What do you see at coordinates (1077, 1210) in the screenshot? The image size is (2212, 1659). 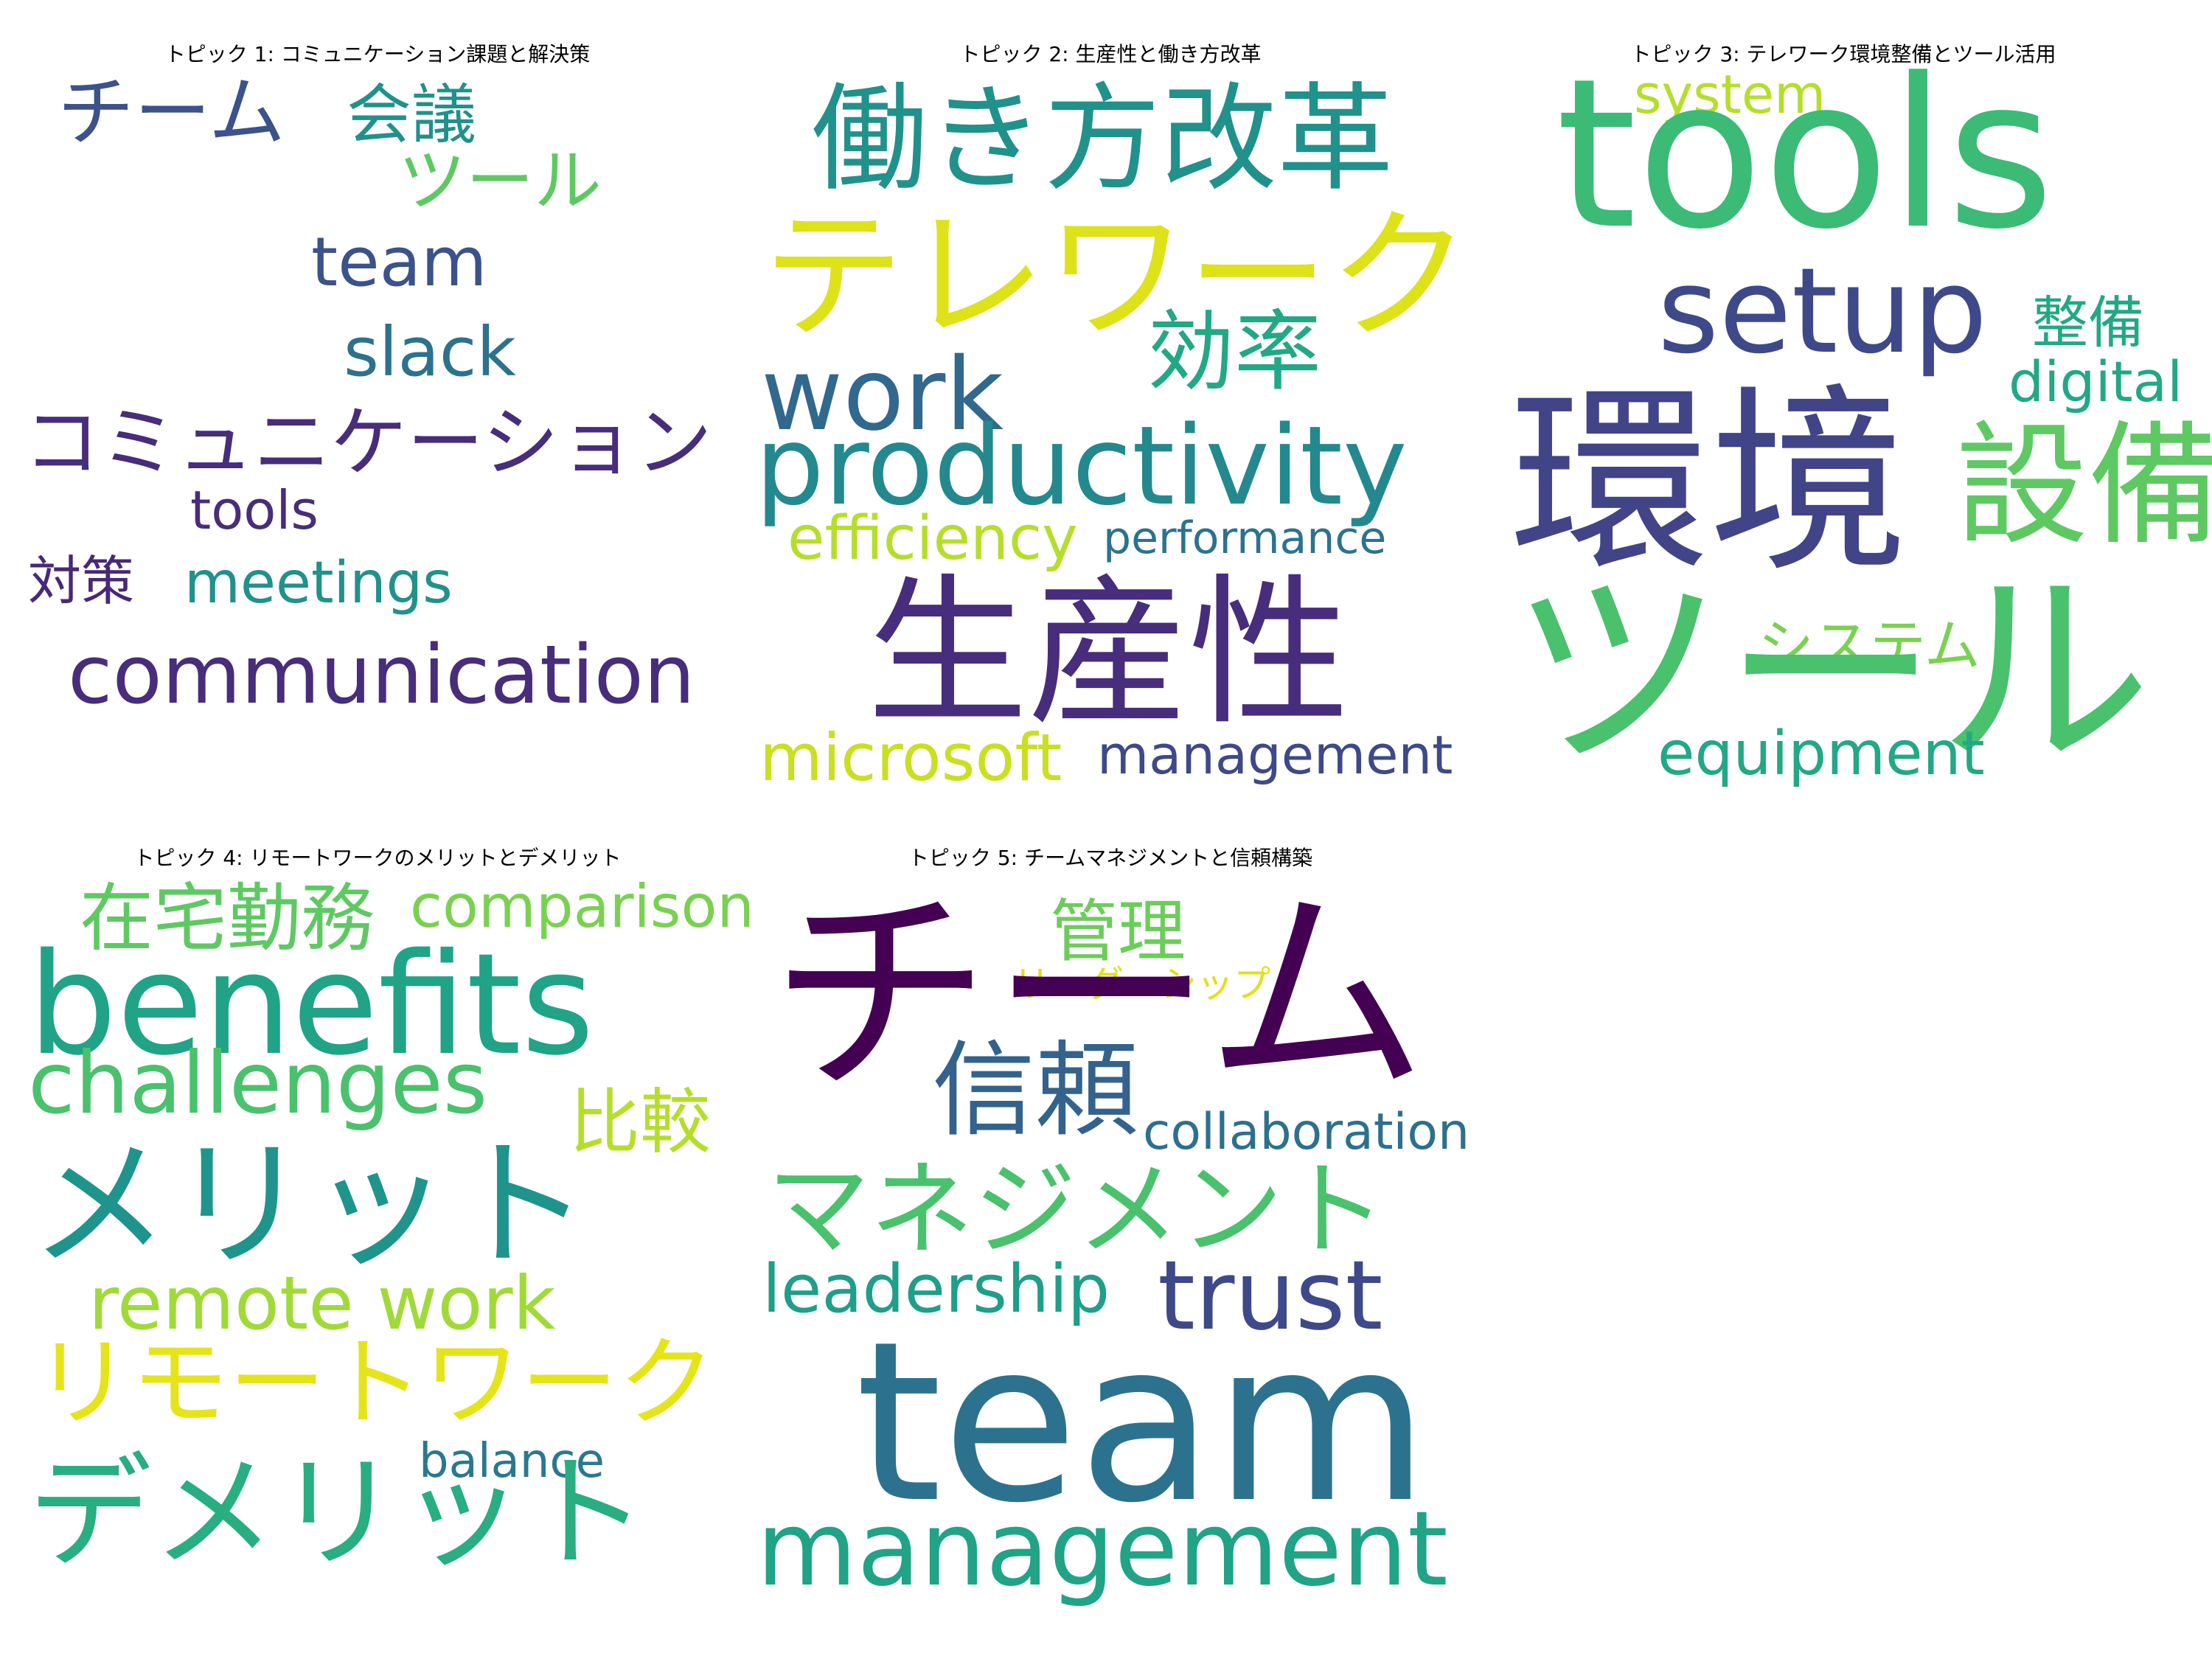 I see `word: マネジメント` at bounding box center [1077, 1210].